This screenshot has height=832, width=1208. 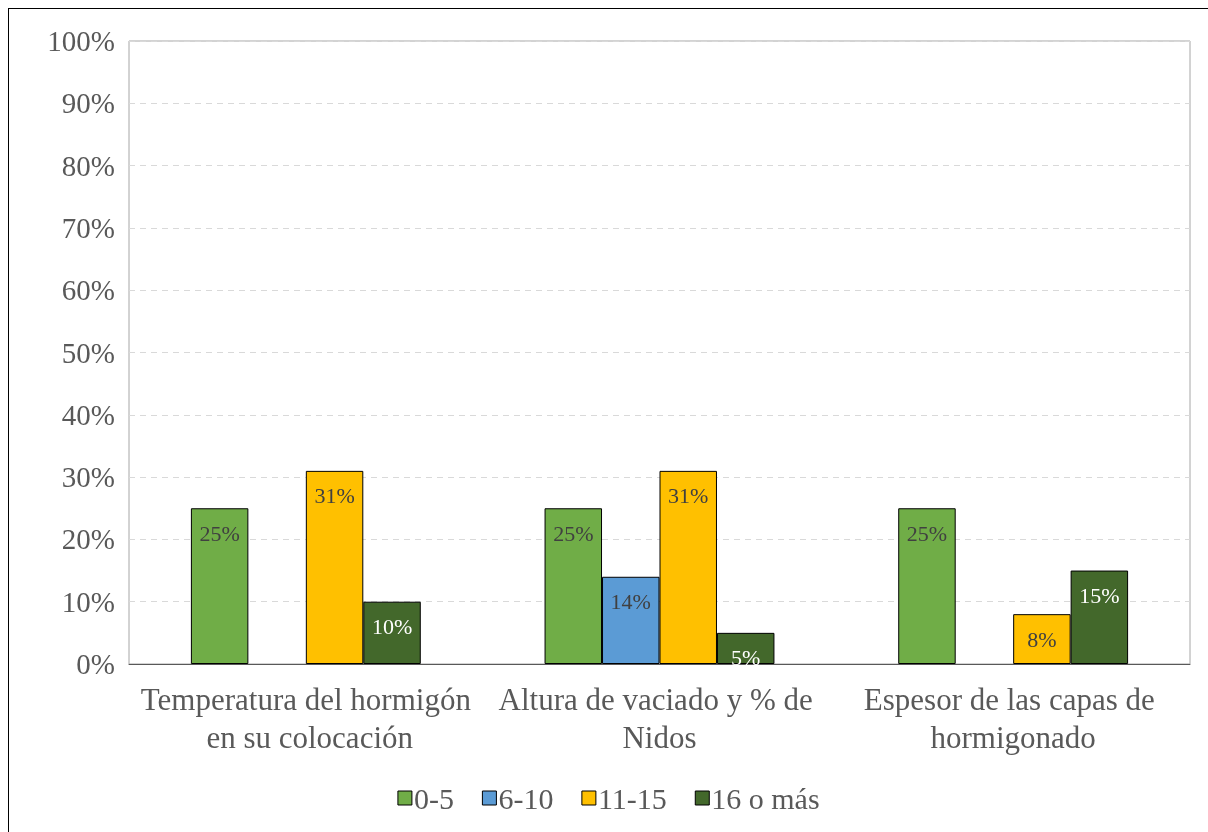 What do you see at coordinates (88, 352) in the screenshot?
I see `y-tick-label: 50%` at bounding box center [88, 352].